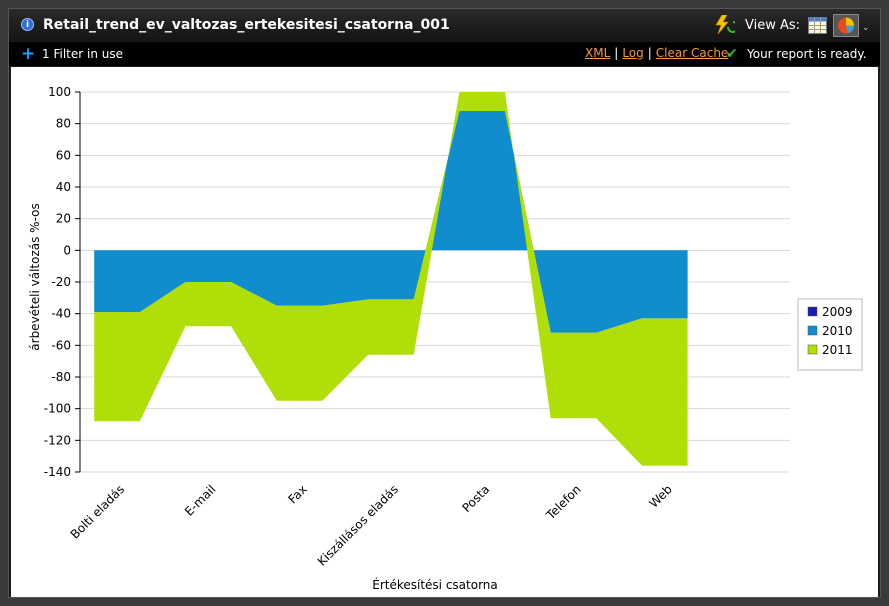 The image size is (889, 606). I want to click on plus-icon: +, so click(28, 54).